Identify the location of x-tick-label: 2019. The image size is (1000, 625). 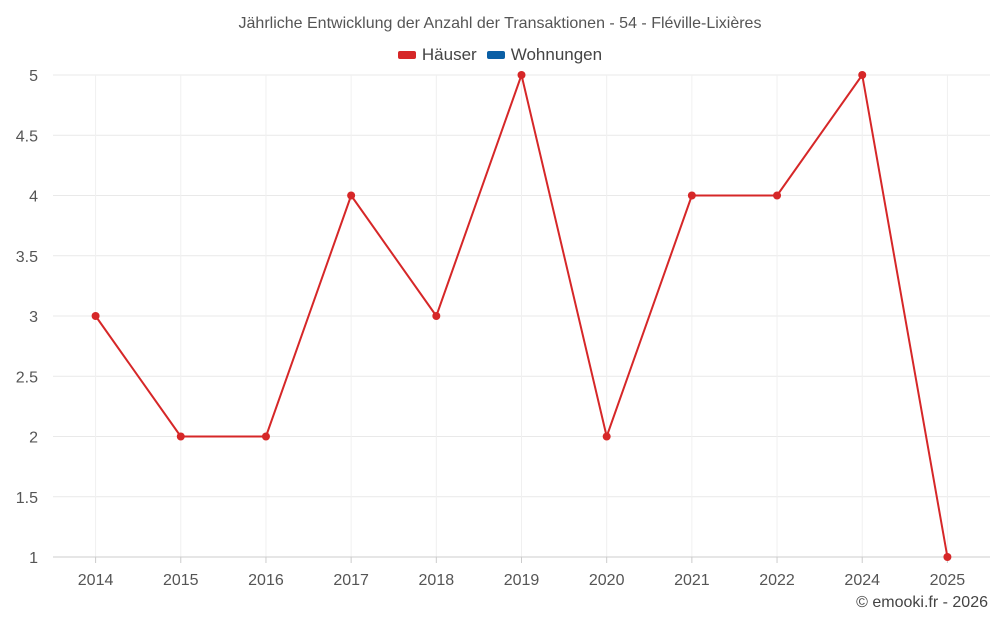
(522, 580).